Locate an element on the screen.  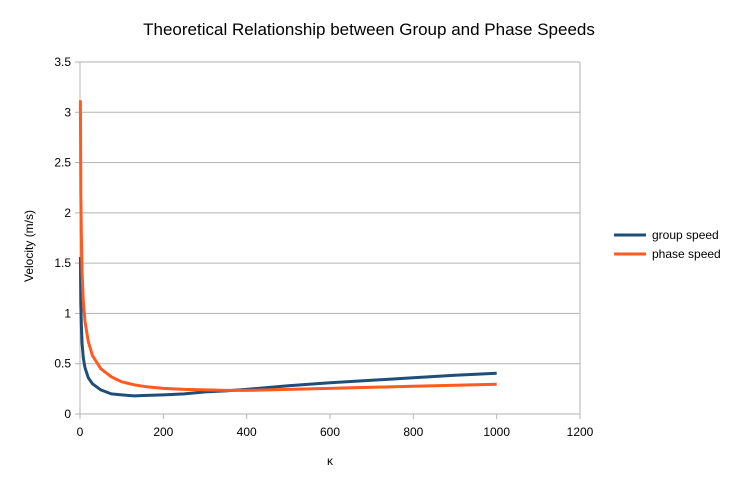
y-axis: 0 0.5 1 1.5 2 2.5 3 3.5 is located at coordinates (67, 238).